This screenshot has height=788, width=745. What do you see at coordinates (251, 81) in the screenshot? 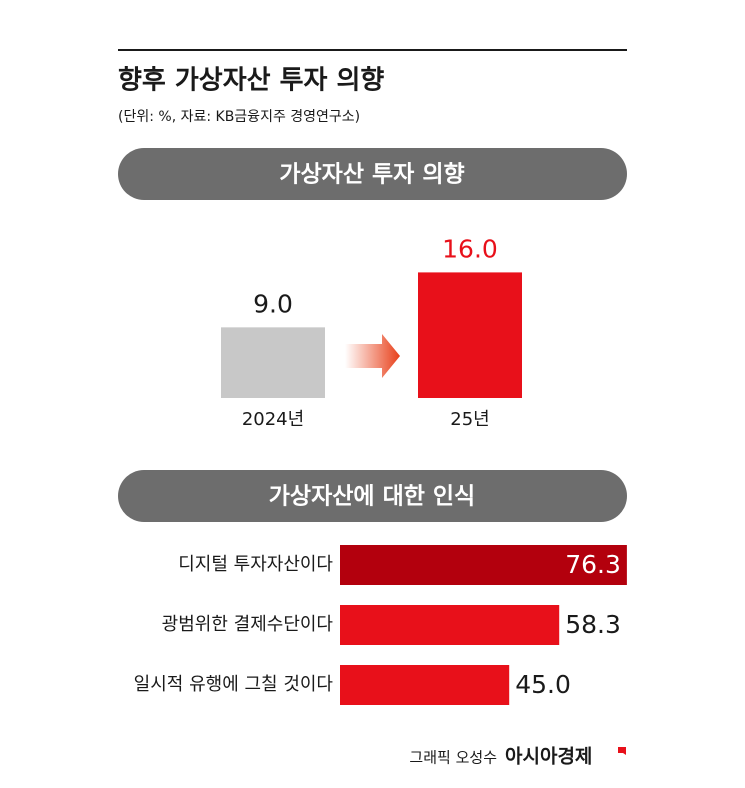
I see `title: 향후 가상자산 투자 의향` at bounding box center [251, 81].